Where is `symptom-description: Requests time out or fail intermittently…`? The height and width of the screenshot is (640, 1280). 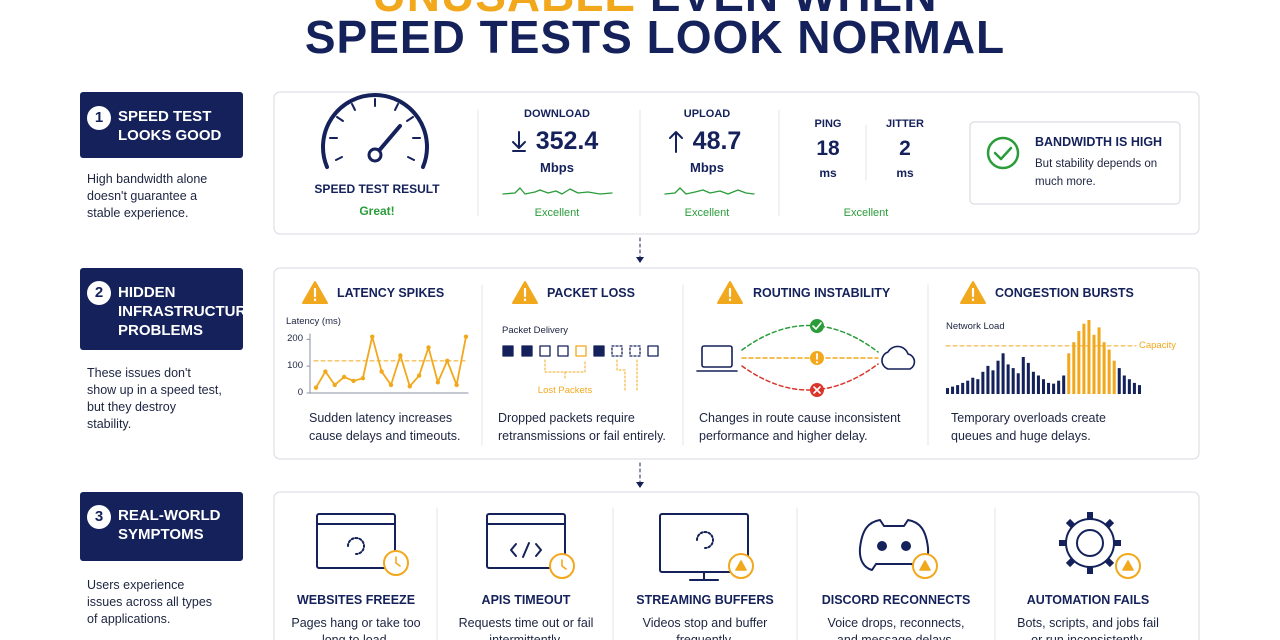 symptom-description: Requests time out or fail intermittently… is located at coordinates (526, 628).